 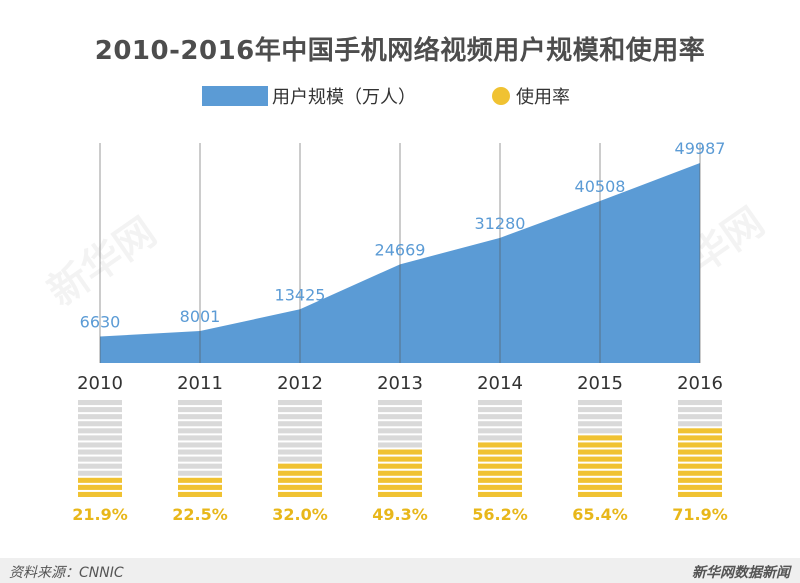 What do you see at coordinates (700, 148) in the screenshot?
I see `area-value-label-2016: 49987` at bounding box center [700, 148].